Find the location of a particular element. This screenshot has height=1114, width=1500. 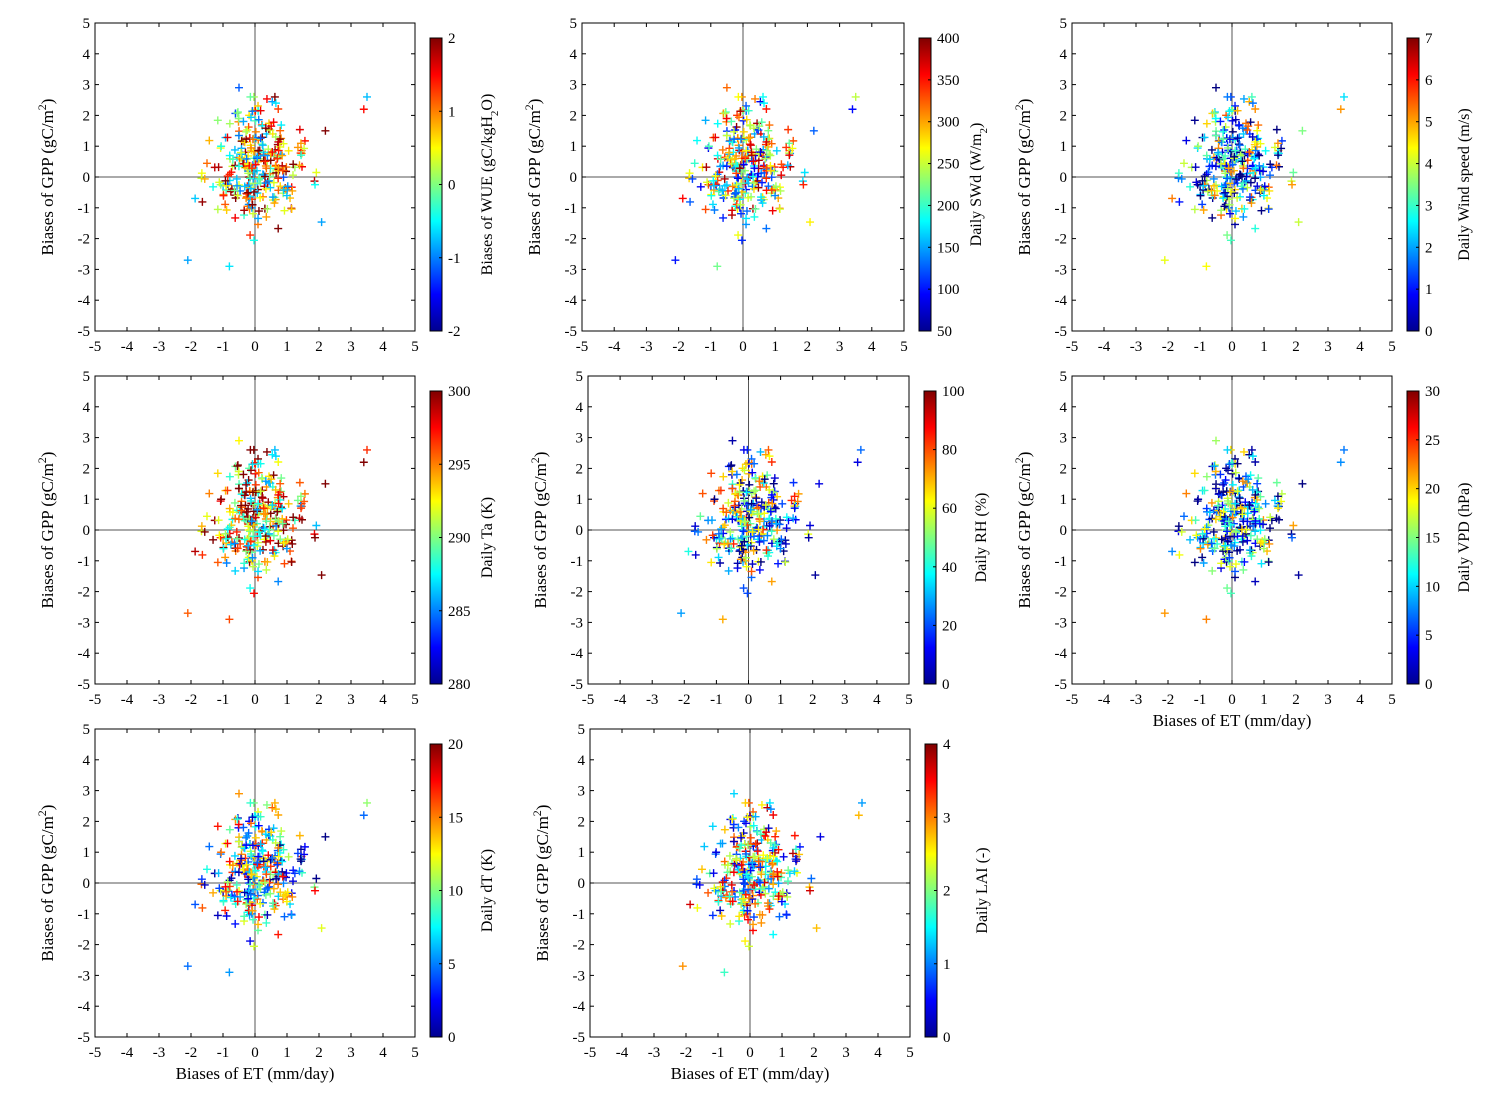

y-tick-label: -5 is located at coordinates (84, 332).